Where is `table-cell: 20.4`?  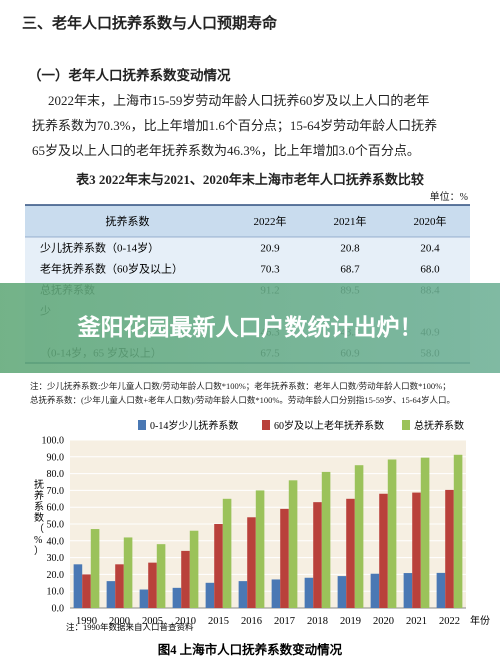
table-cell: 20.4 is located at coordinates (430, 249).